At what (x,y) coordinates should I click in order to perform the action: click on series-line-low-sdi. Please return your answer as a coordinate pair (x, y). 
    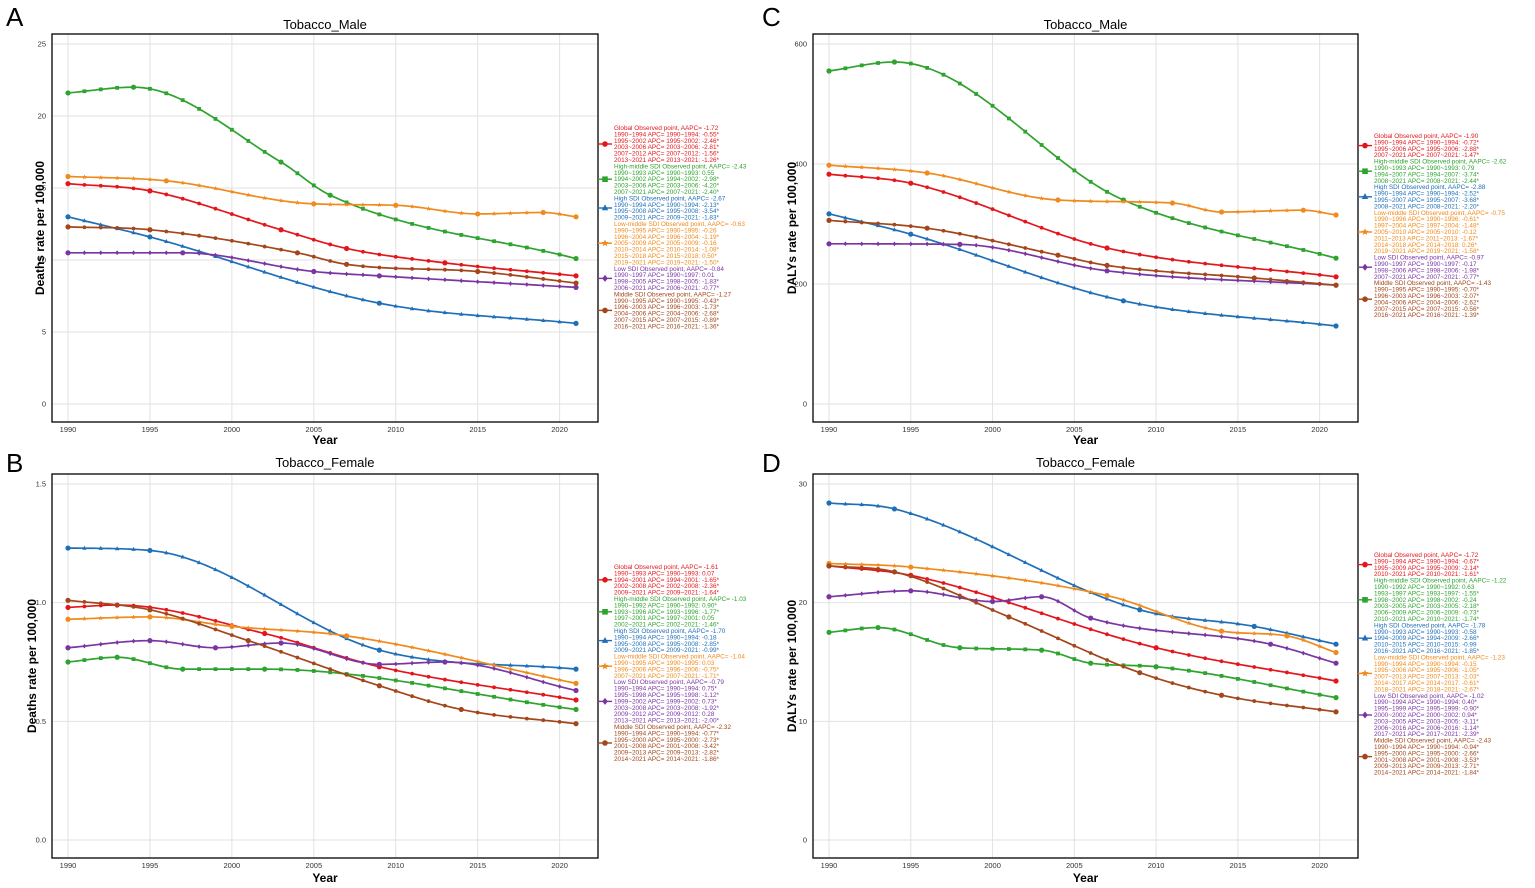
    Looking at the image, I should click on (322, 665).